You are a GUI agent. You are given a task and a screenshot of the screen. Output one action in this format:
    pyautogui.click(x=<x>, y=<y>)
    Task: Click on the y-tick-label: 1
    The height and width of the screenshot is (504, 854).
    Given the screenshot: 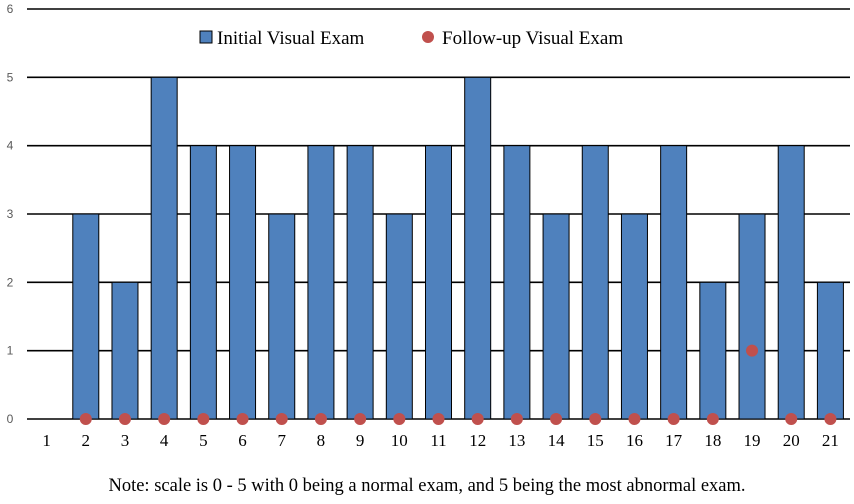 What is the action you would take?
    pyautogui.click(x=10, y=351)
    